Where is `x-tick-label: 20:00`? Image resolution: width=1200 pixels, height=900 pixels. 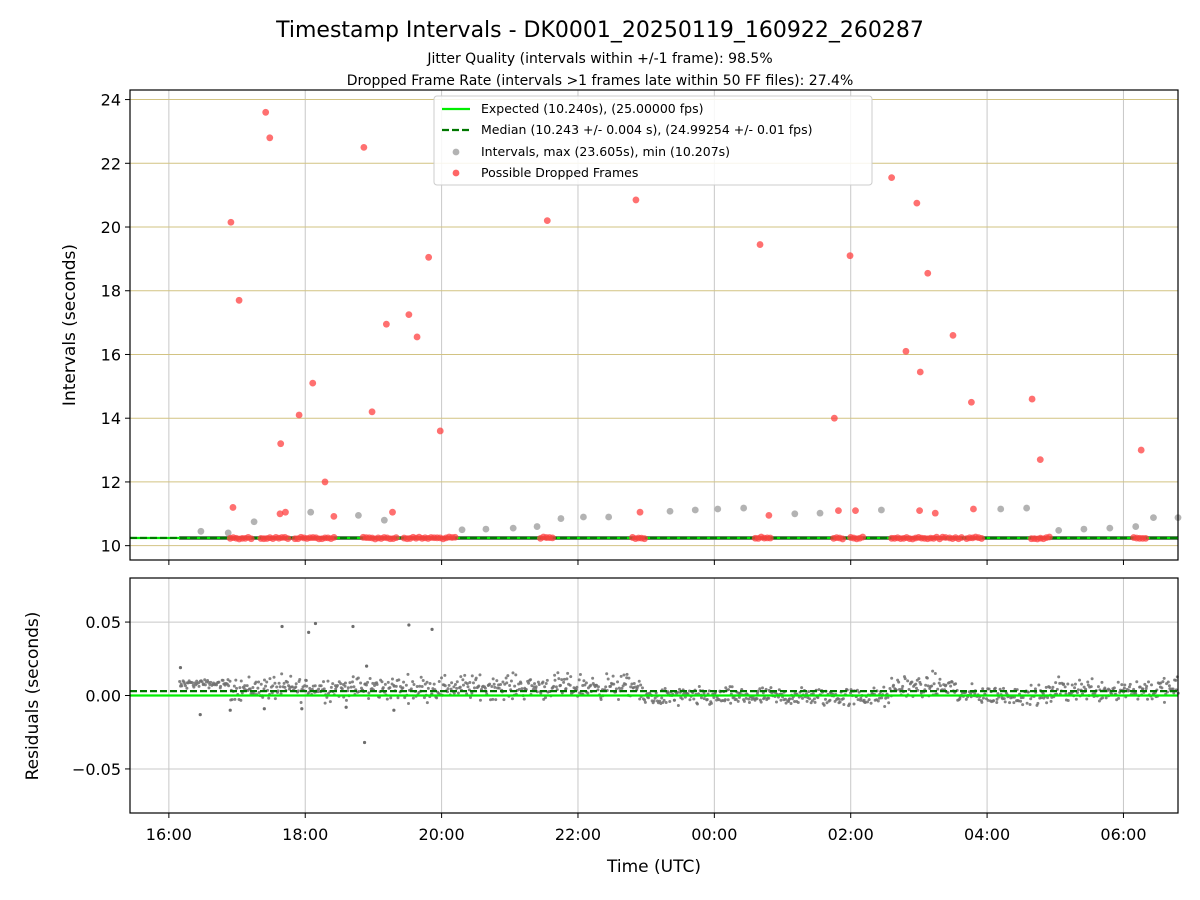 x-tick-label: 20:00 is located at coordinates (442, 834).